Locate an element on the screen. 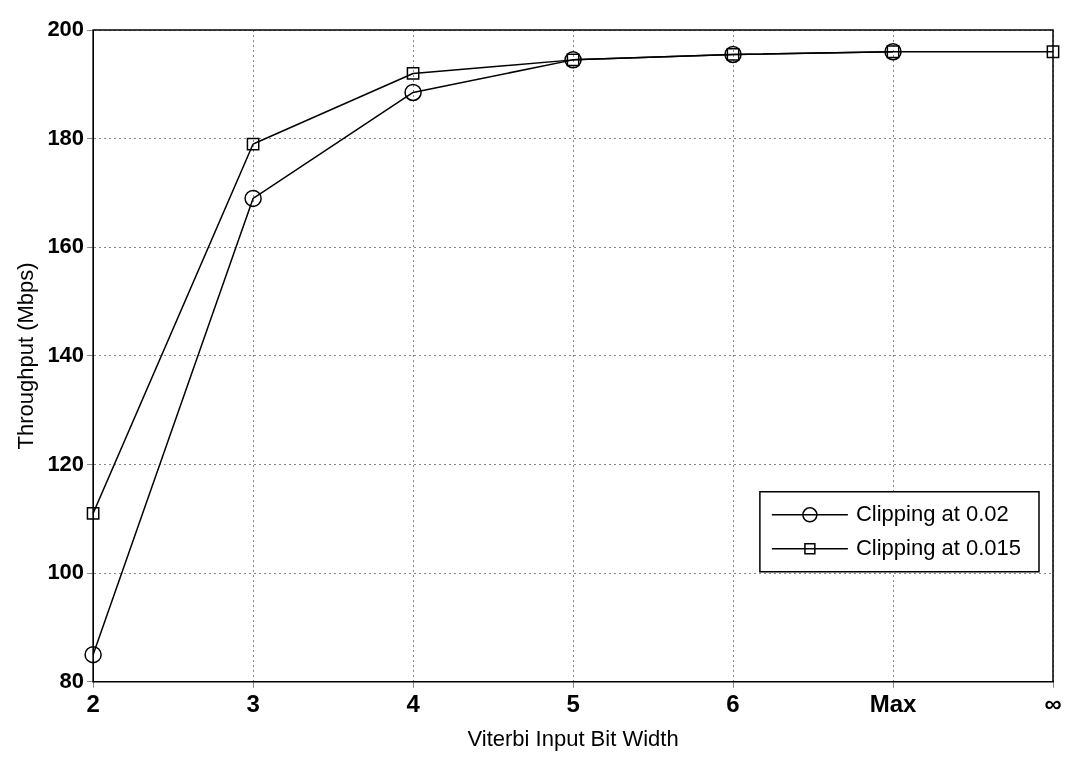 The image size is (1075, 765). y-tick-label: 160 is located at coordinates (66, 246).